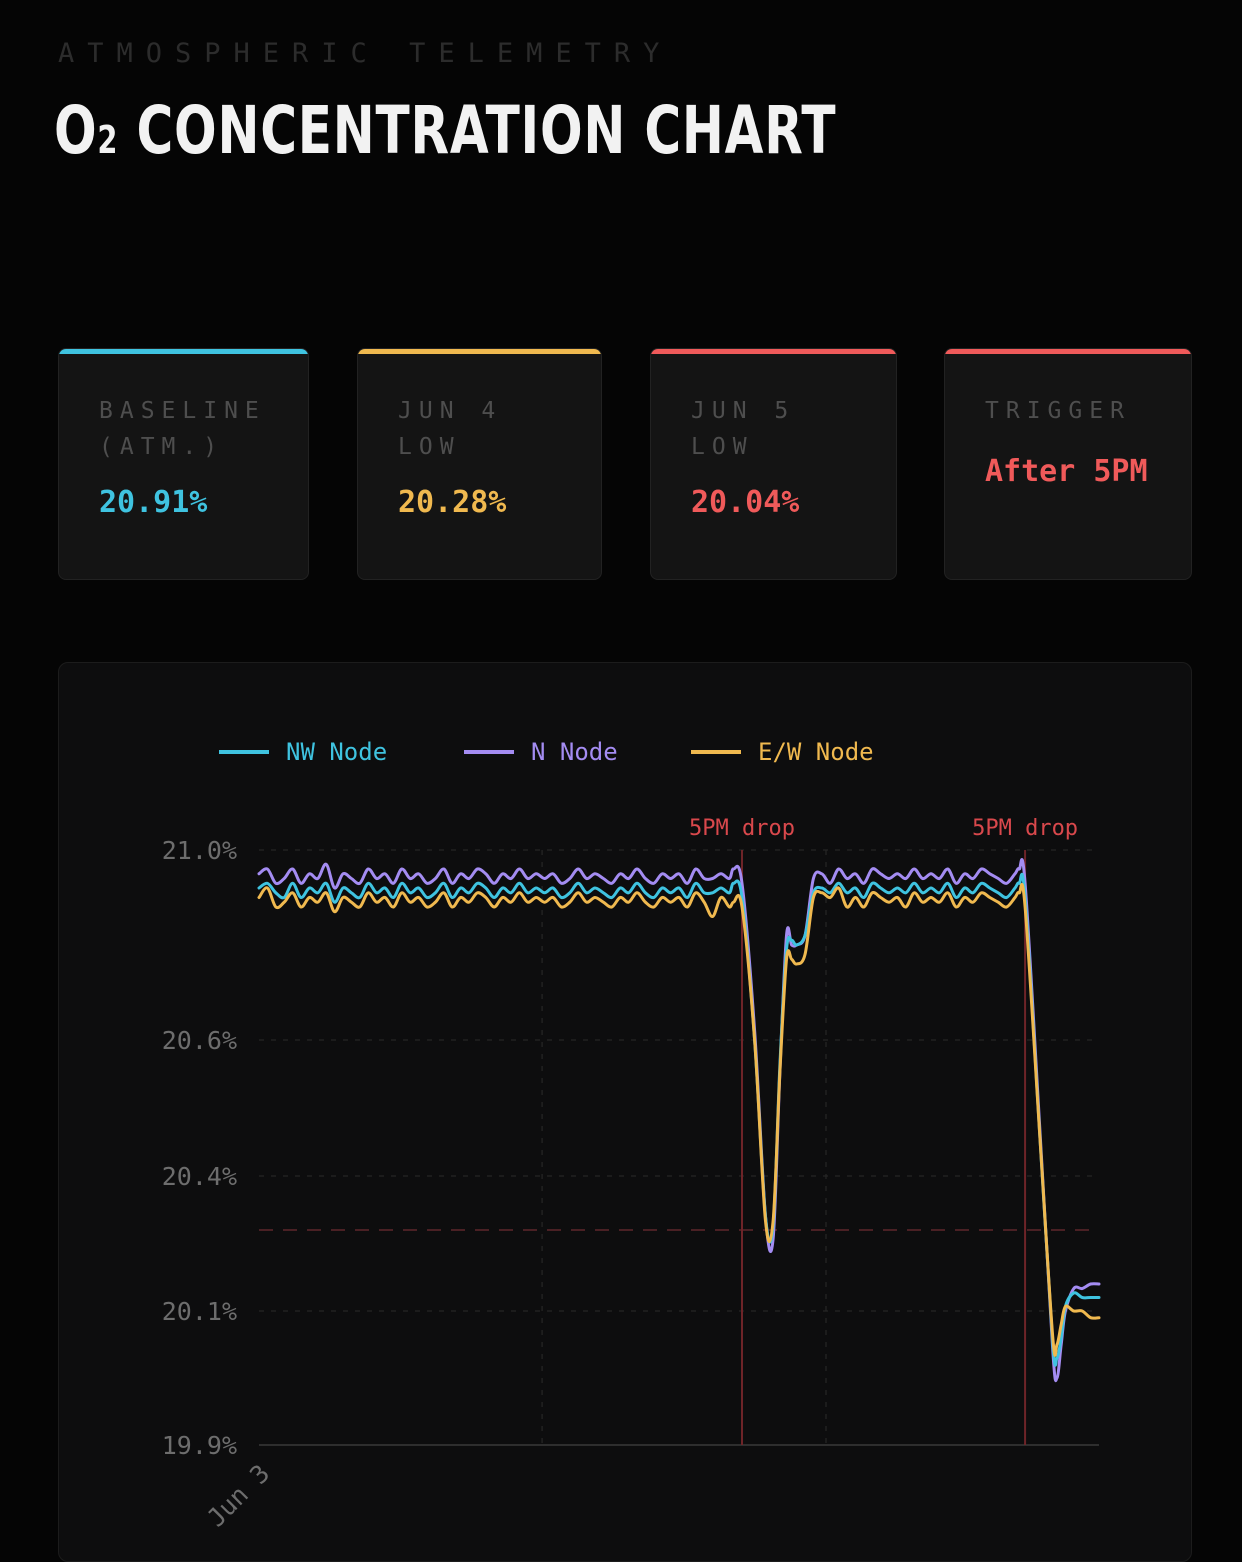 The image size is (1242, 1562). I want to click on y-tick-label: 20.6%, so click(199, 1040).